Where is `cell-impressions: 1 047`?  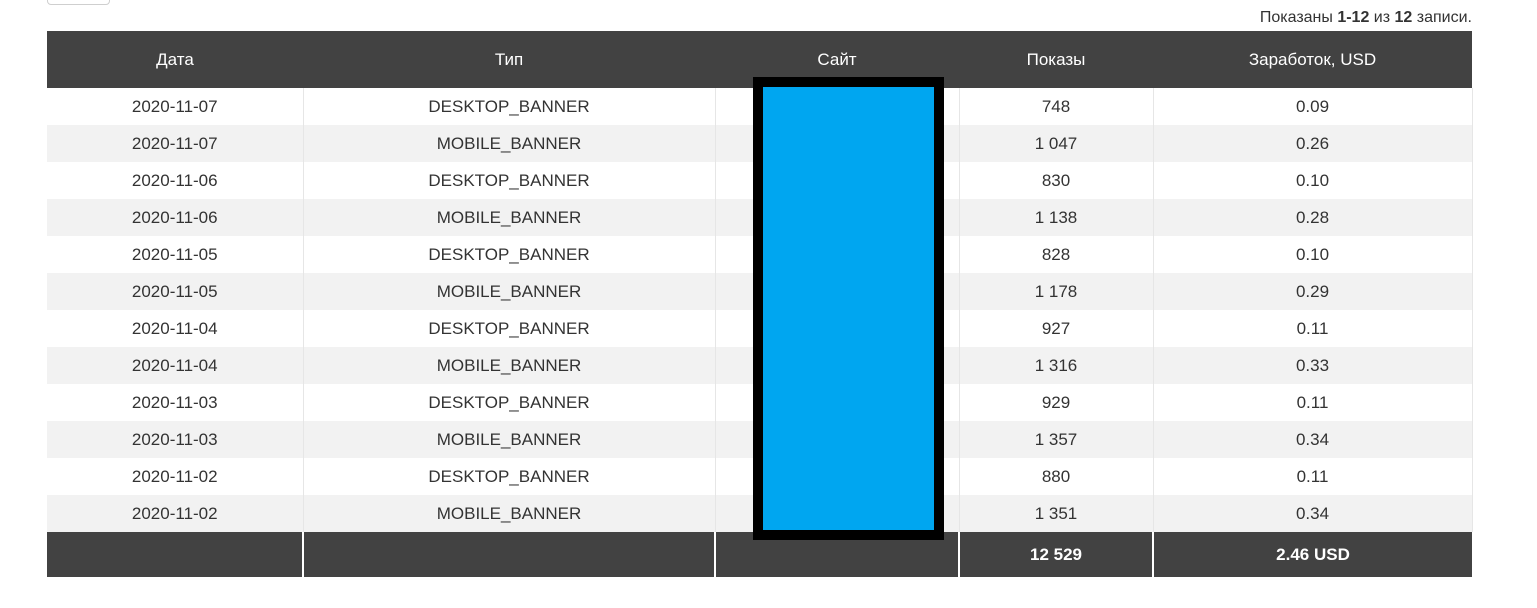
cell-impressions: 1 047 is located at coordinates (1056, 143).